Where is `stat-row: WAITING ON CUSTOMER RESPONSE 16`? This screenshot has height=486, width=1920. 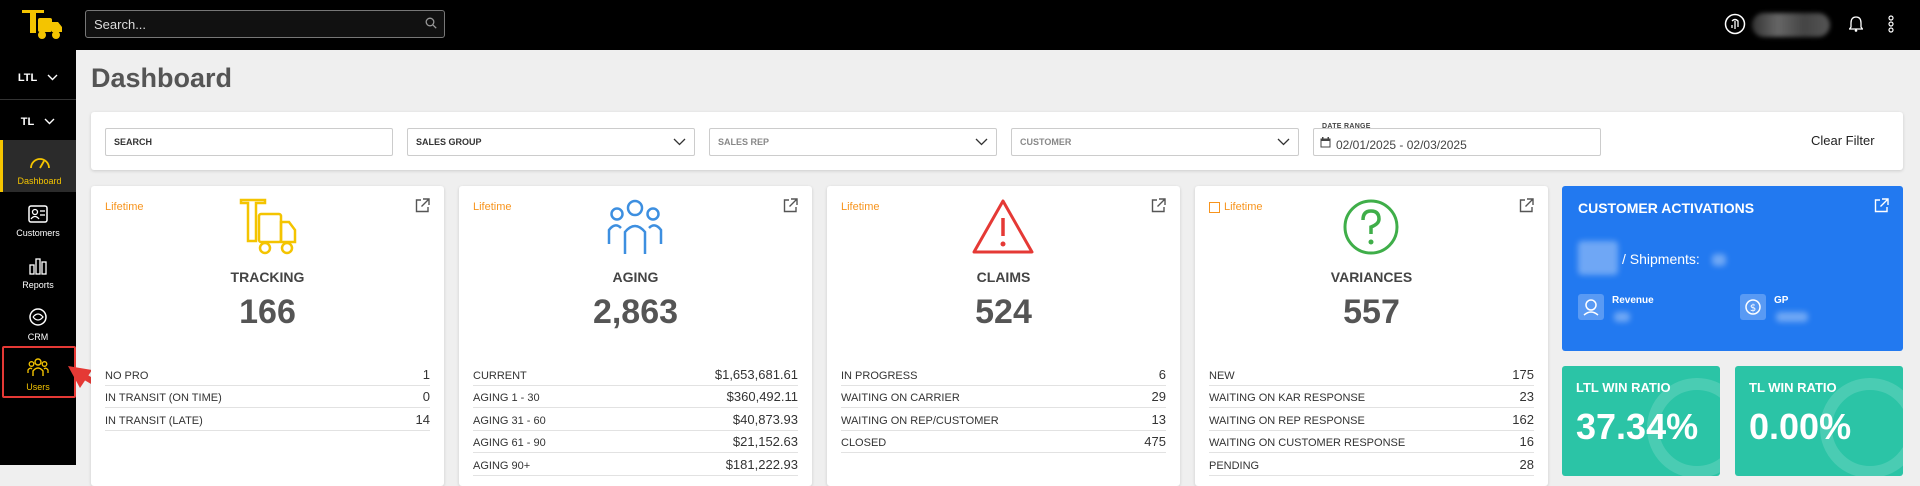 stat-row: WAITING ON CUSTOMER RESPONSE 16 is located at coordinates (1371, 442).